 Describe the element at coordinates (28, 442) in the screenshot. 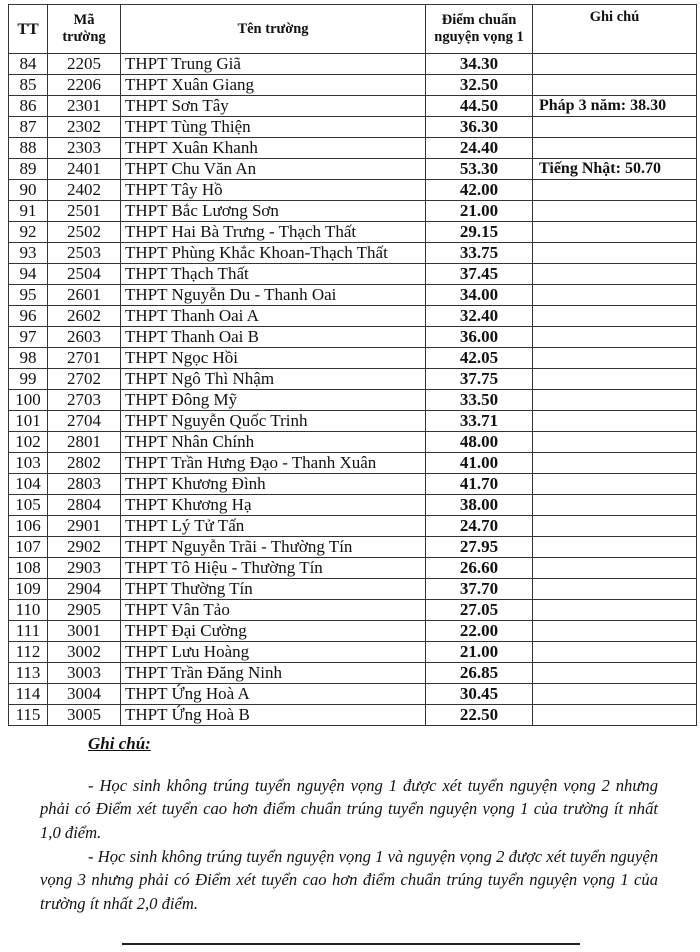

I see `cell-tt: 102` at that location.